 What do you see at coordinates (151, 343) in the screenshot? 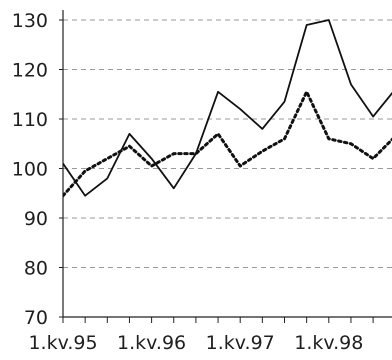
I see `x-tick-label-1.kv.96: 1.kv.96` at bounding box center [151, 343].